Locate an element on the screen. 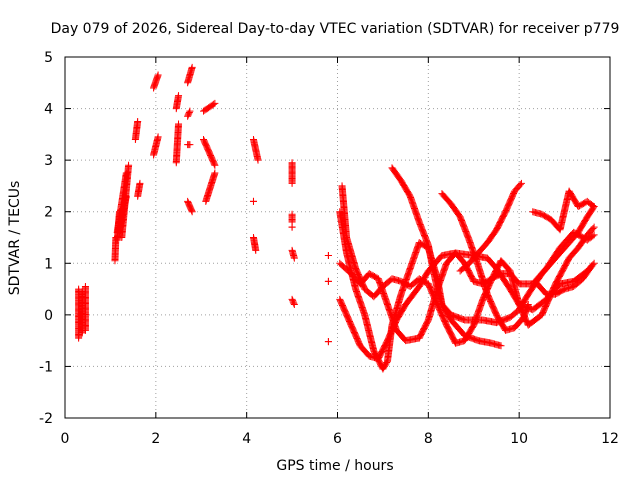  x-tick-label: 2 is located at coordinates (155, 439).